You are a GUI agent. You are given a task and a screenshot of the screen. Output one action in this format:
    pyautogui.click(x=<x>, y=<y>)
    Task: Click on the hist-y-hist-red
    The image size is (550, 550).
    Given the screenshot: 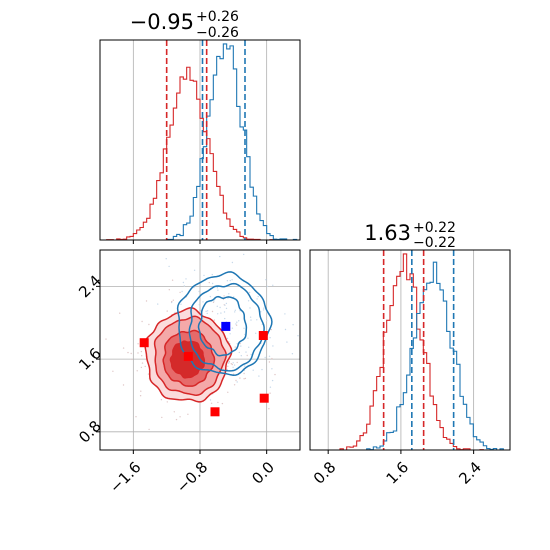 What is the action you would take?
    pyautogui.click(x=410, y=352)
    